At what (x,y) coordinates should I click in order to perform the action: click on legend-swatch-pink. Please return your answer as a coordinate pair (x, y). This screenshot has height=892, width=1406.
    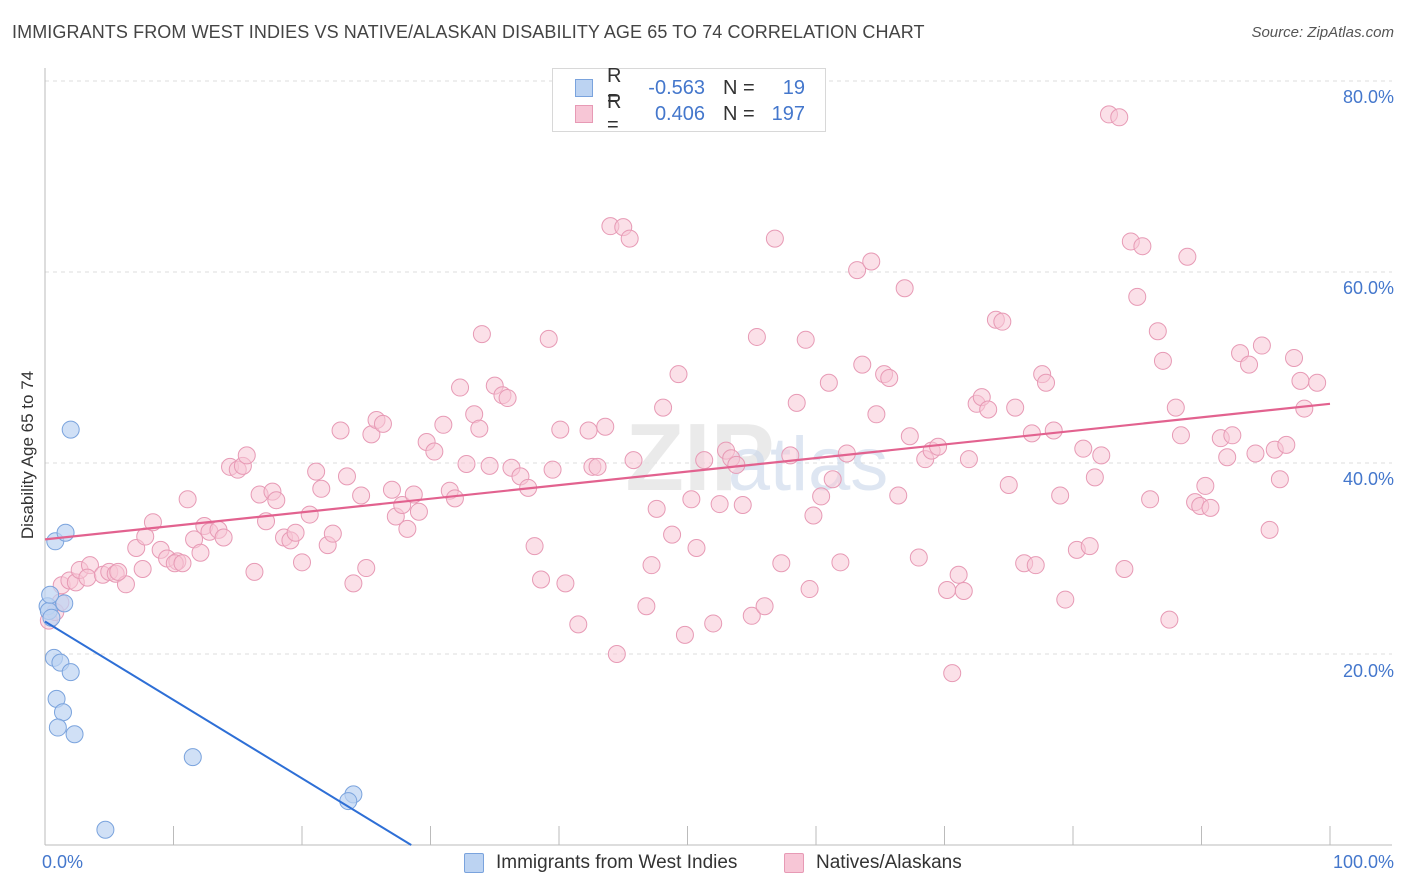
    Looking at the image, I should click on (584, 114).